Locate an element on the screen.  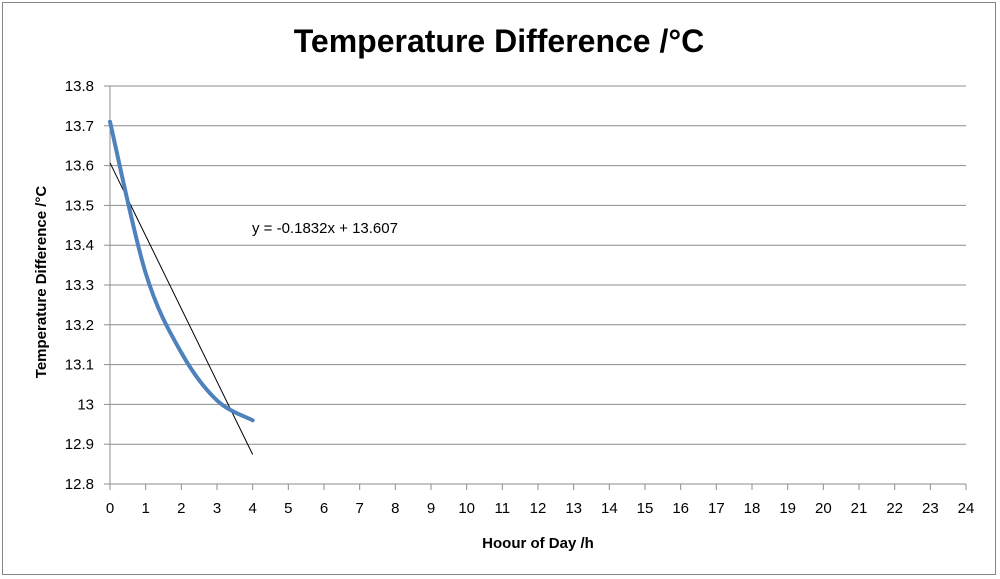
x-tick-label: 11 is located at coordinates (503, 508).